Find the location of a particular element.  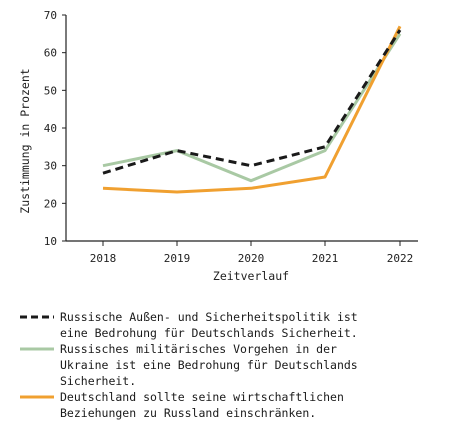

y-tick-label: 20 is located at coordinates (50, 203).